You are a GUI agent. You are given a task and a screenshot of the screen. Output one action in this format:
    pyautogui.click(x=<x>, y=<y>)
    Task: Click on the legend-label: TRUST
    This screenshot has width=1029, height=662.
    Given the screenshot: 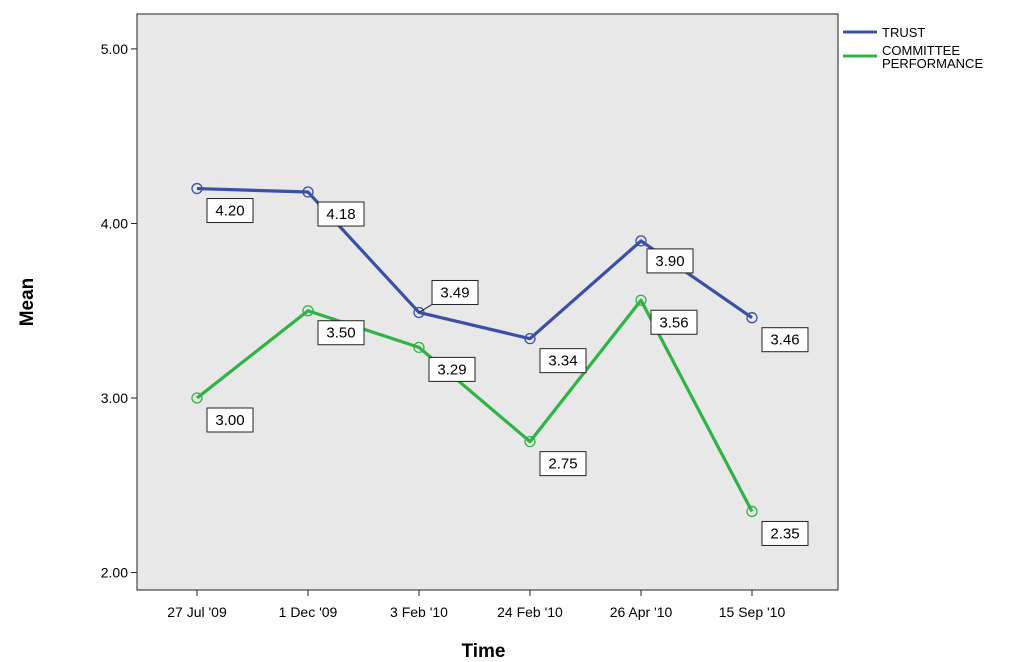 What is the action you would take?
    pyautogui.click(x=903, y=32)
    